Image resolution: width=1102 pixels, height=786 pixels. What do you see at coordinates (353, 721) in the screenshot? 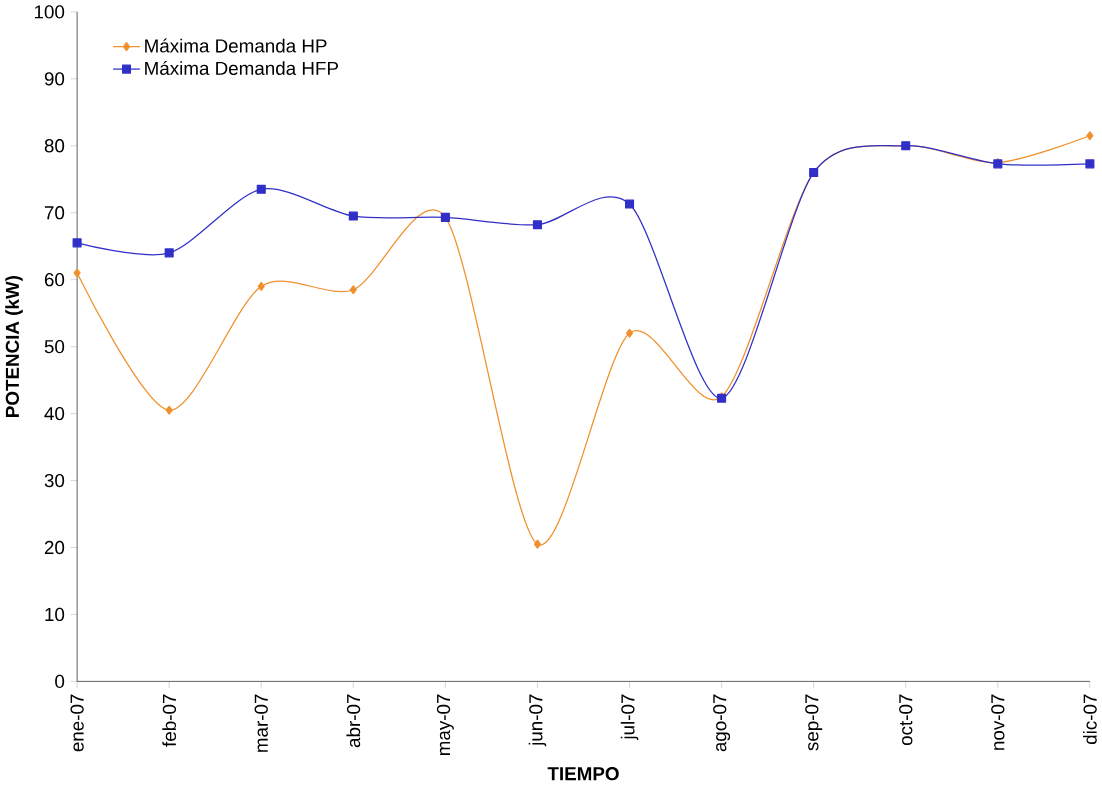
I see `x-tick-label: abr-07` at bounding box center [353, 721].